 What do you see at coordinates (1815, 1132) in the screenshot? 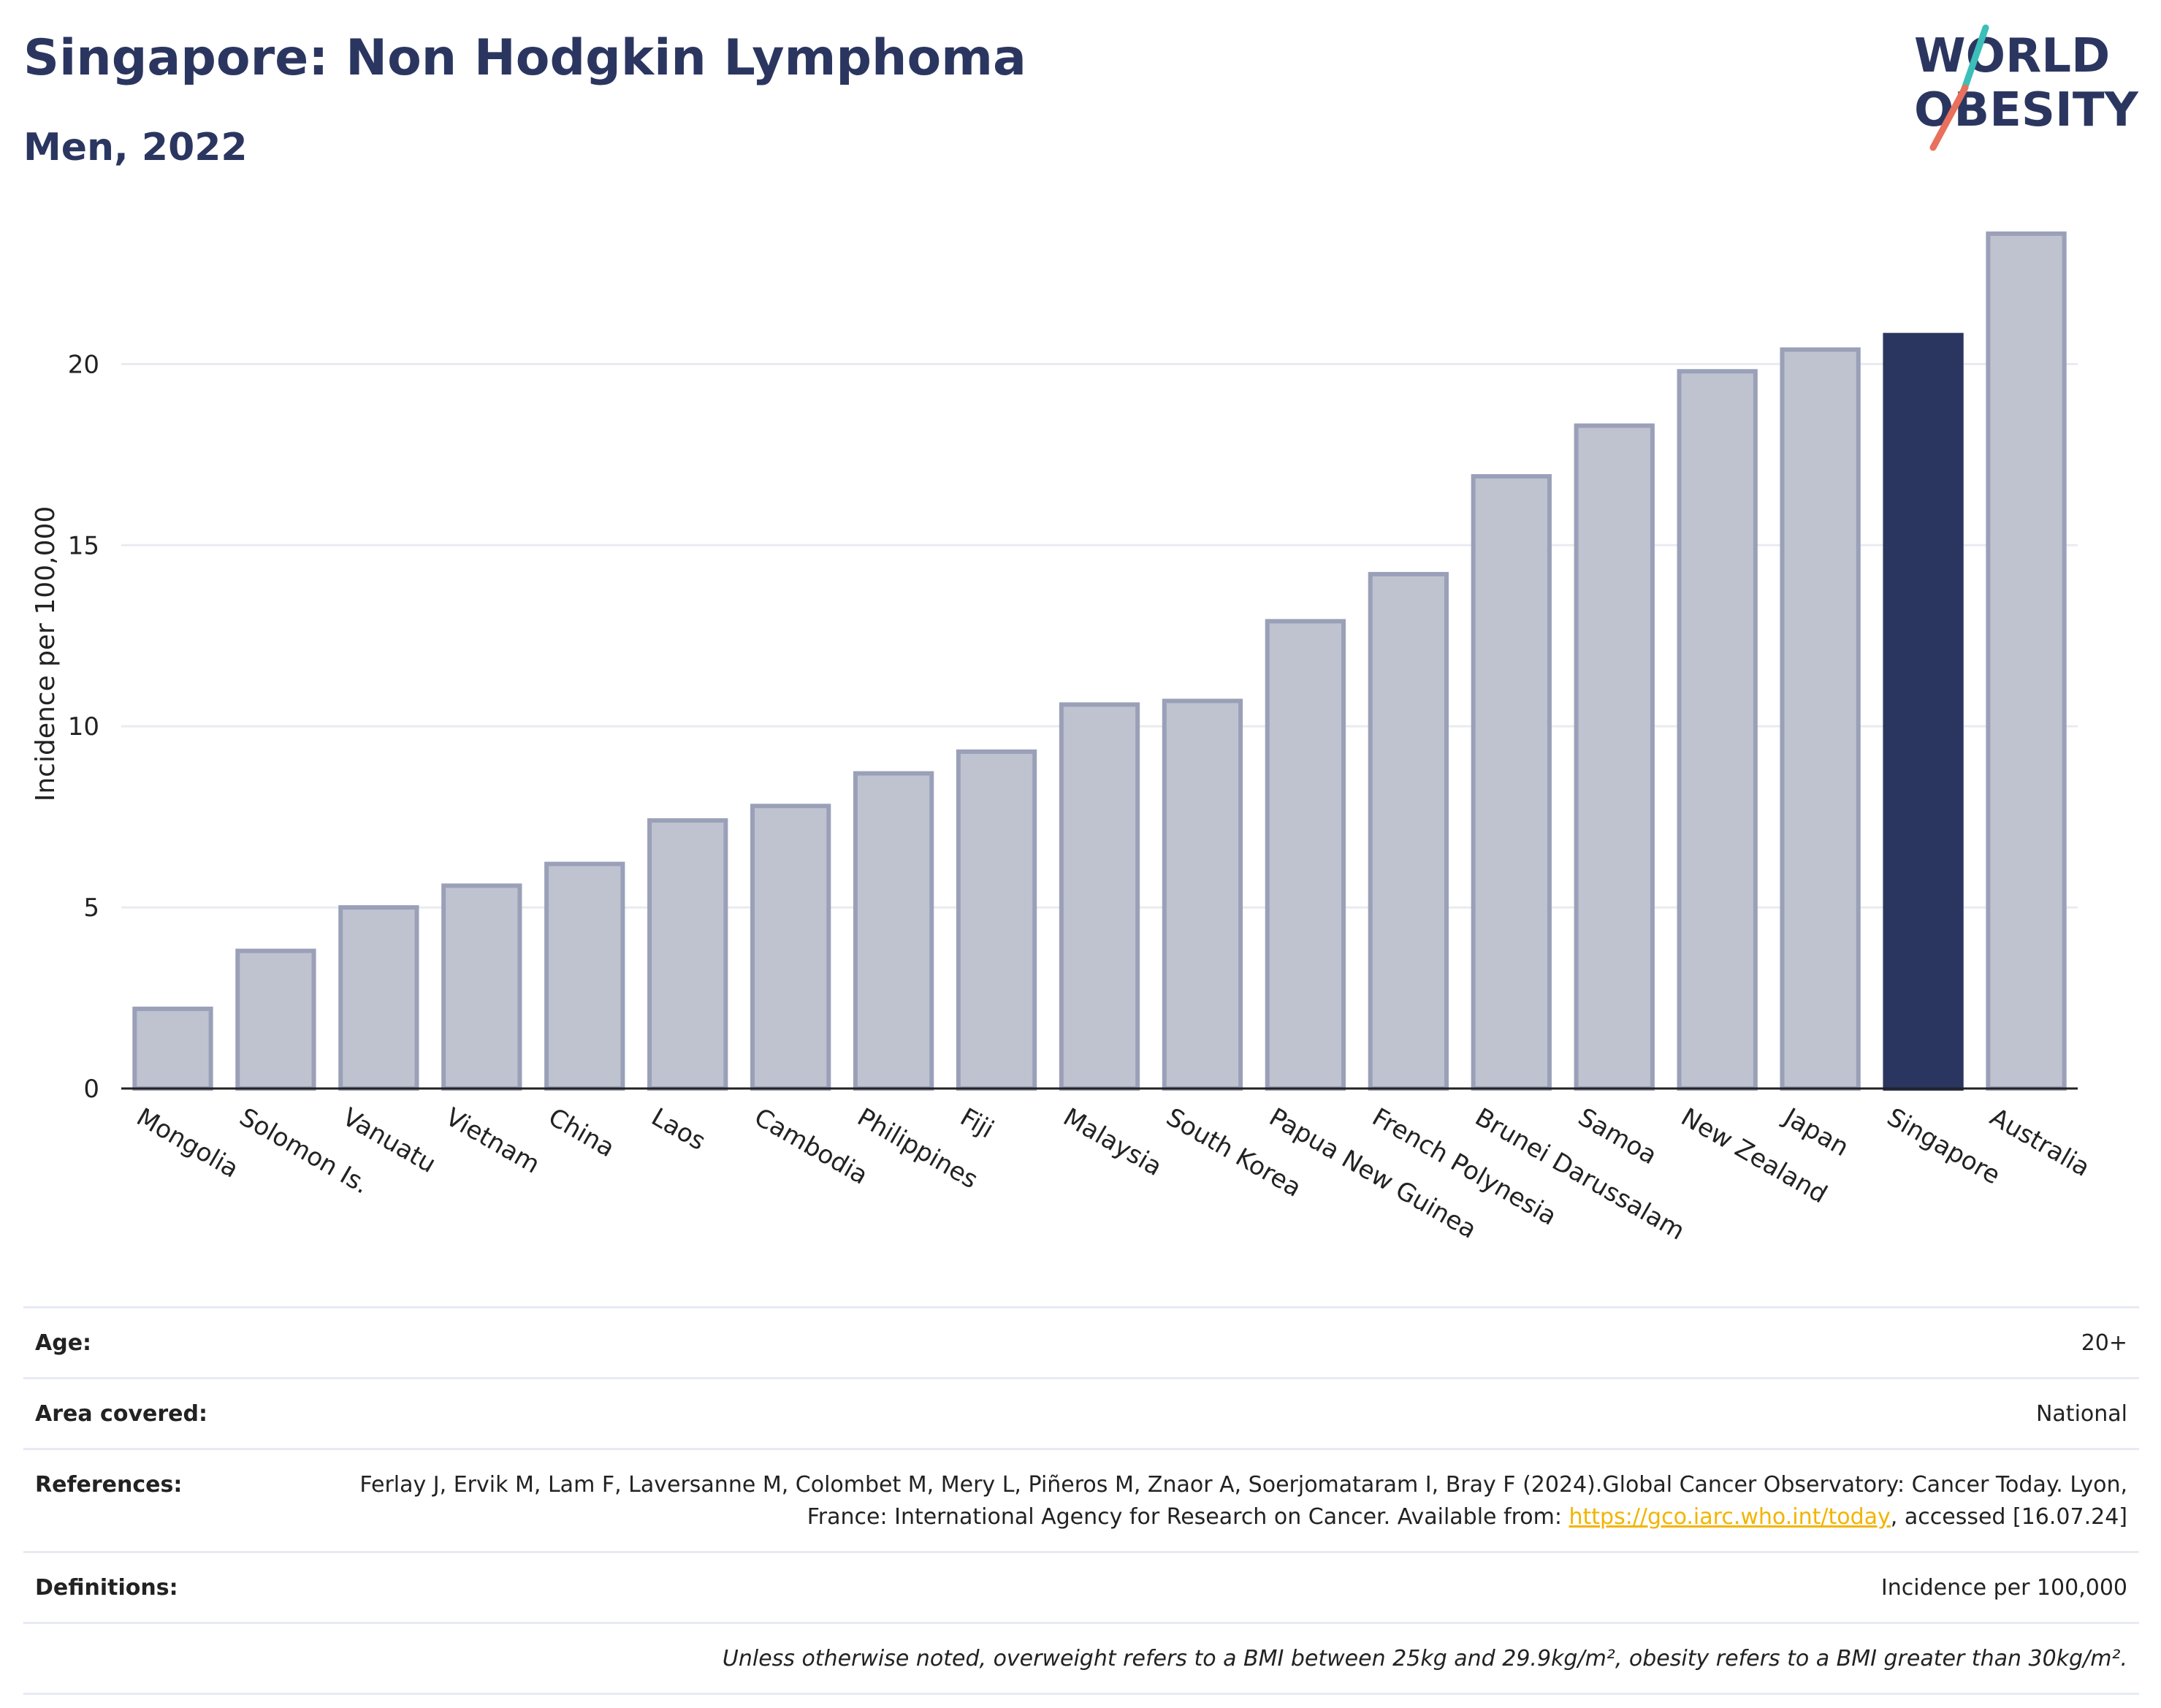
I see `x-tick-label: Japan` at bounding box center [1815, 1132].